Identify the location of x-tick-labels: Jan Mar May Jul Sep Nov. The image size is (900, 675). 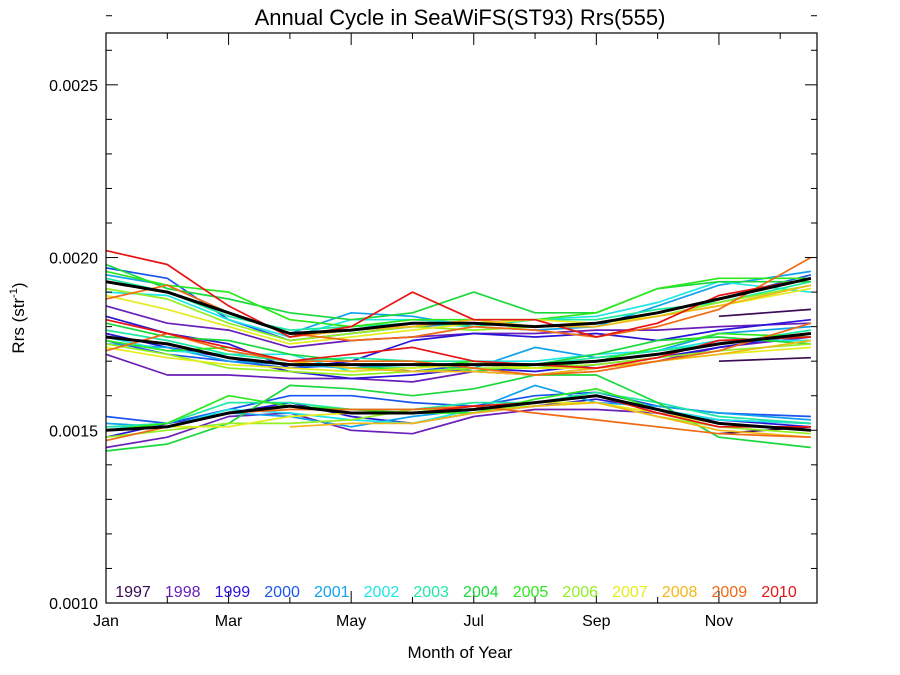
(413, 621).